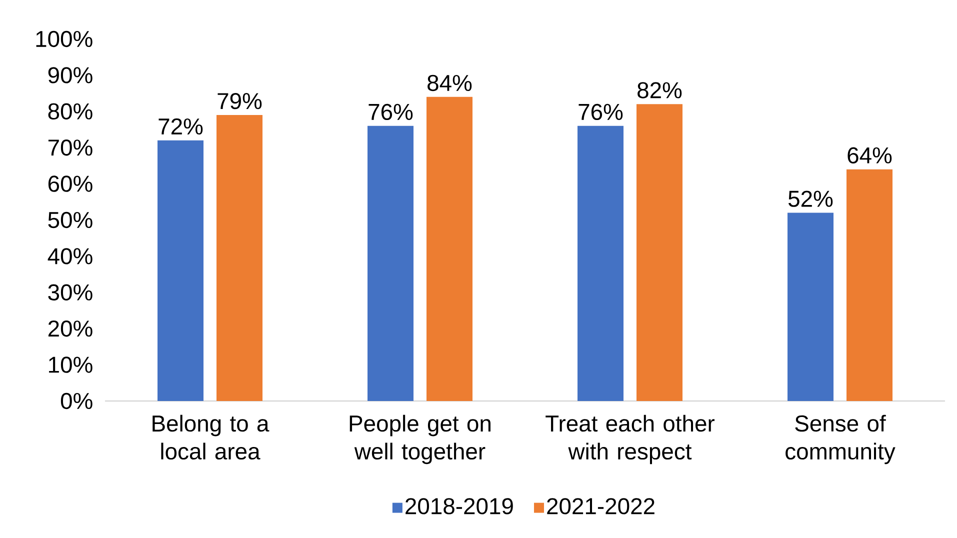 This screenshot has height=538, width=957. I want to click on x-tick-label: Sense of community, so click(841, 439).